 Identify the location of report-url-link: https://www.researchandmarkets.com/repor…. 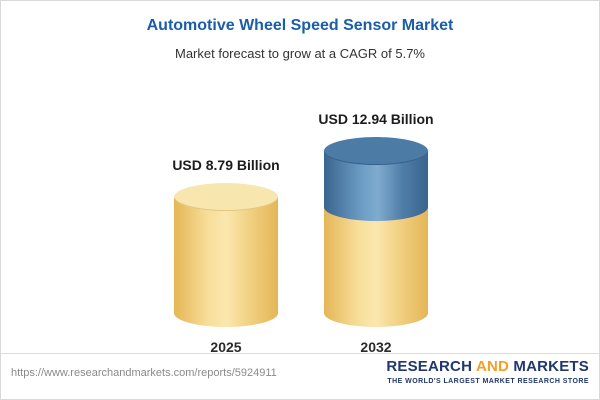
(144, 373).